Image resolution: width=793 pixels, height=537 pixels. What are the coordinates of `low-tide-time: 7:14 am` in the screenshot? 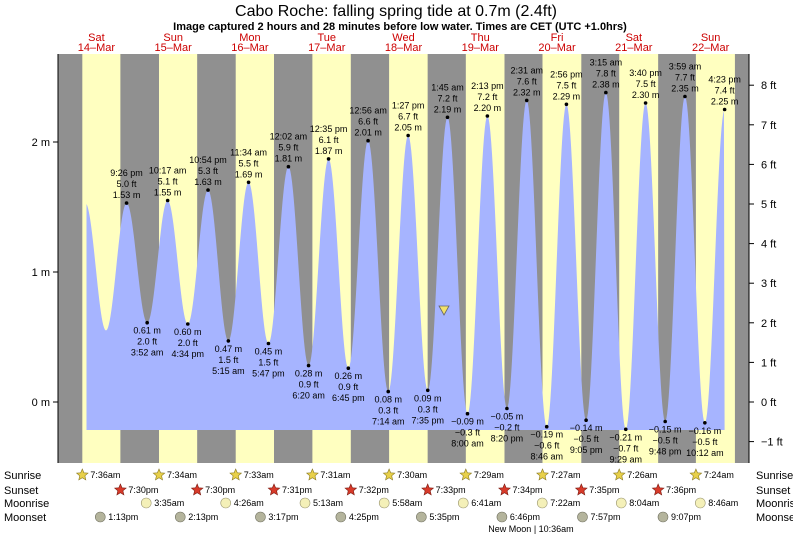 It's located at (388, 422).